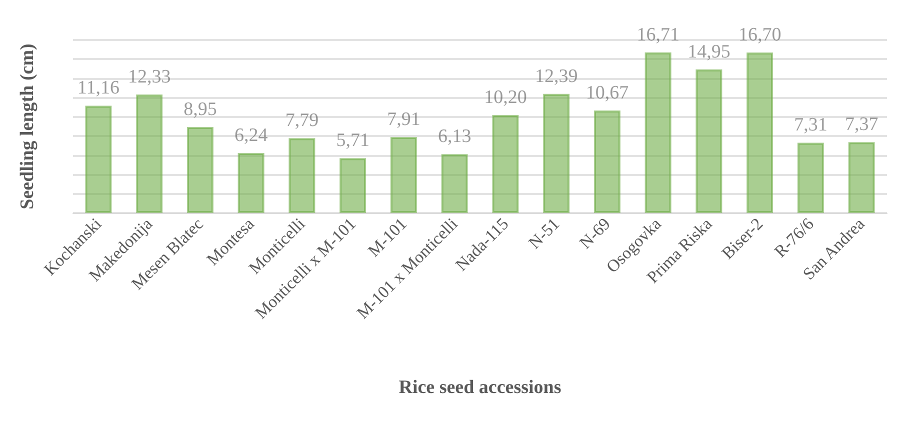 The height and width of the screenshot is (424, 907). I want to click on data-label: 6,24, so click(251, 135).